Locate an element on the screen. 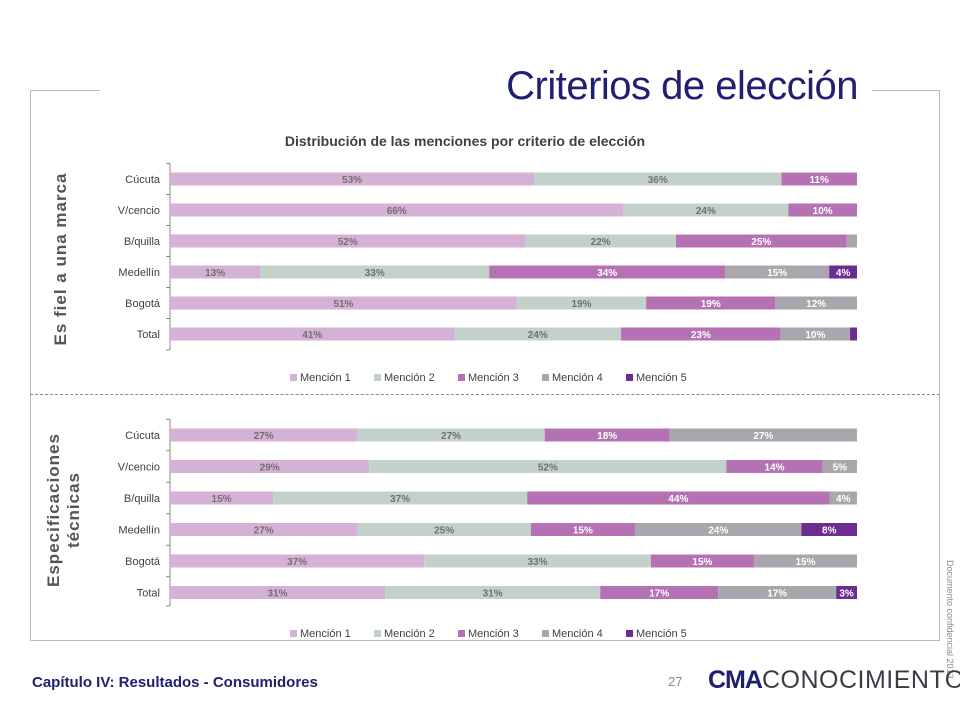  chart-top-data-label: 36% is located at coordinates (658, 180).